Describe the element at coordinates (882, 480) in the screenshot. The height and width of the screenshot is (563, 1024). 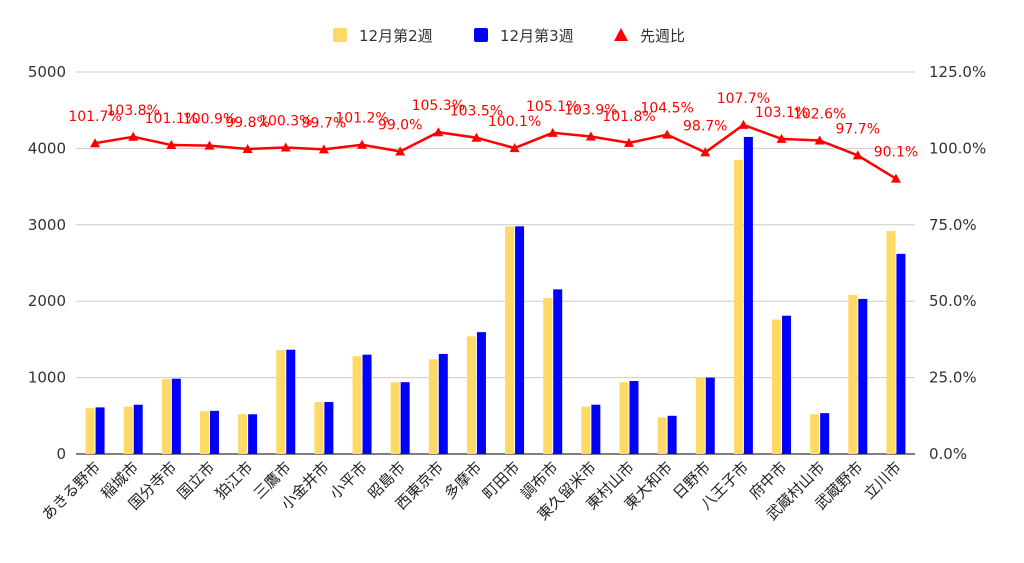
I see `category-label: 立川市` at that location.